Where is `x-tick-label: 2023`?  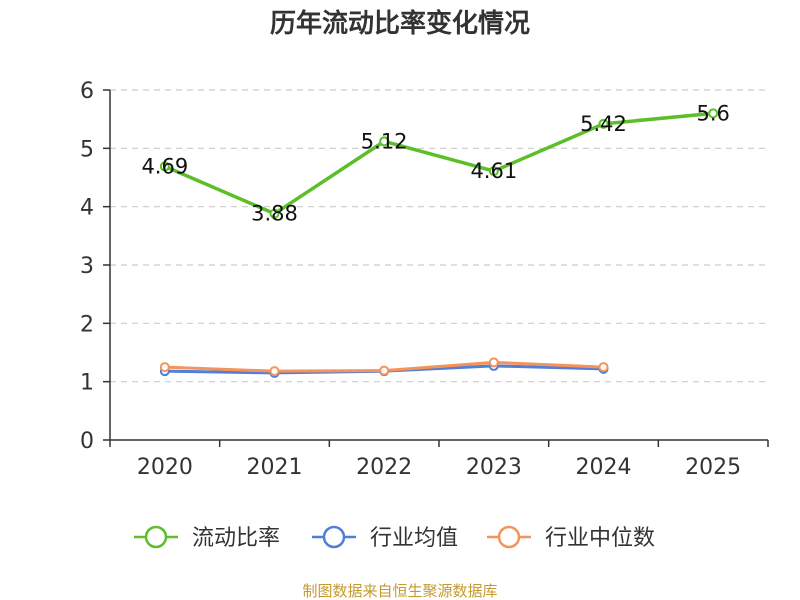 x-tick-label: 2023 is located at coordinates (494, 467).